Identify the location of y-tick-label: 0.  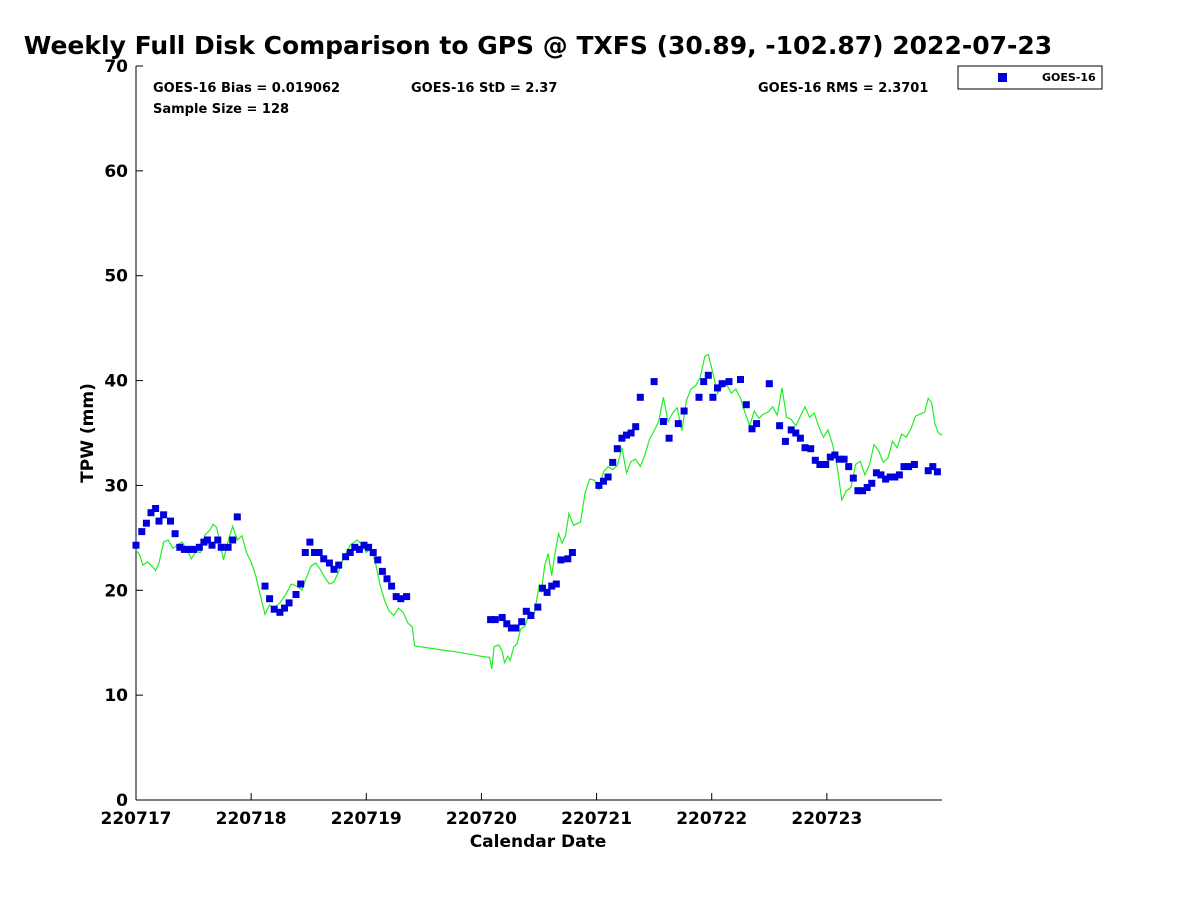
(122, 801).